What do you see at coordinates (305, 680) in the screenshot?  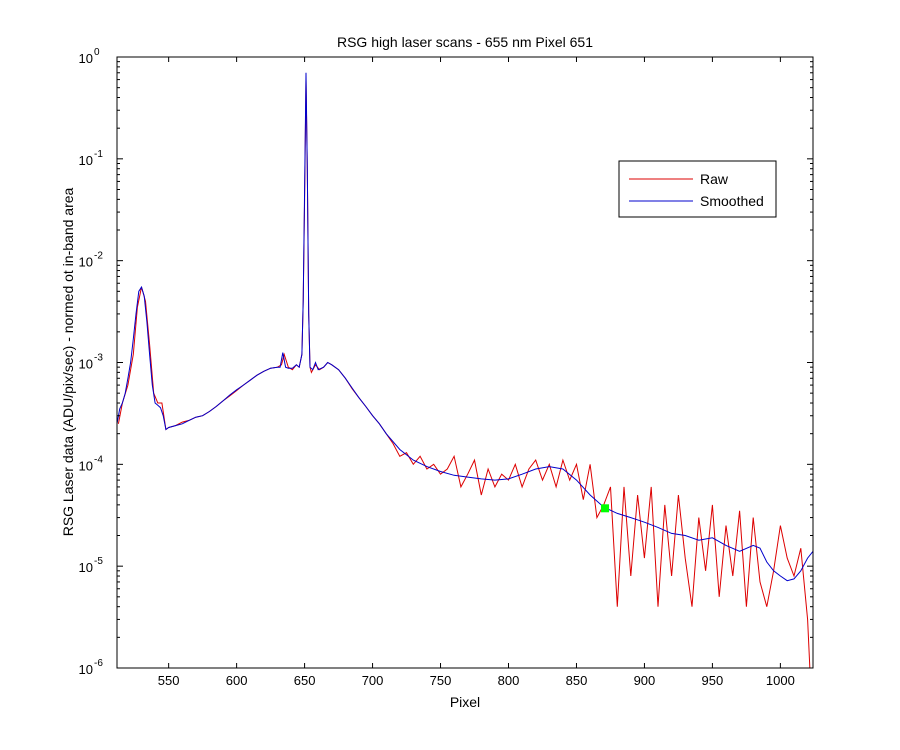 I see `x-tick-label: 650` at bounding box center [305, 680].